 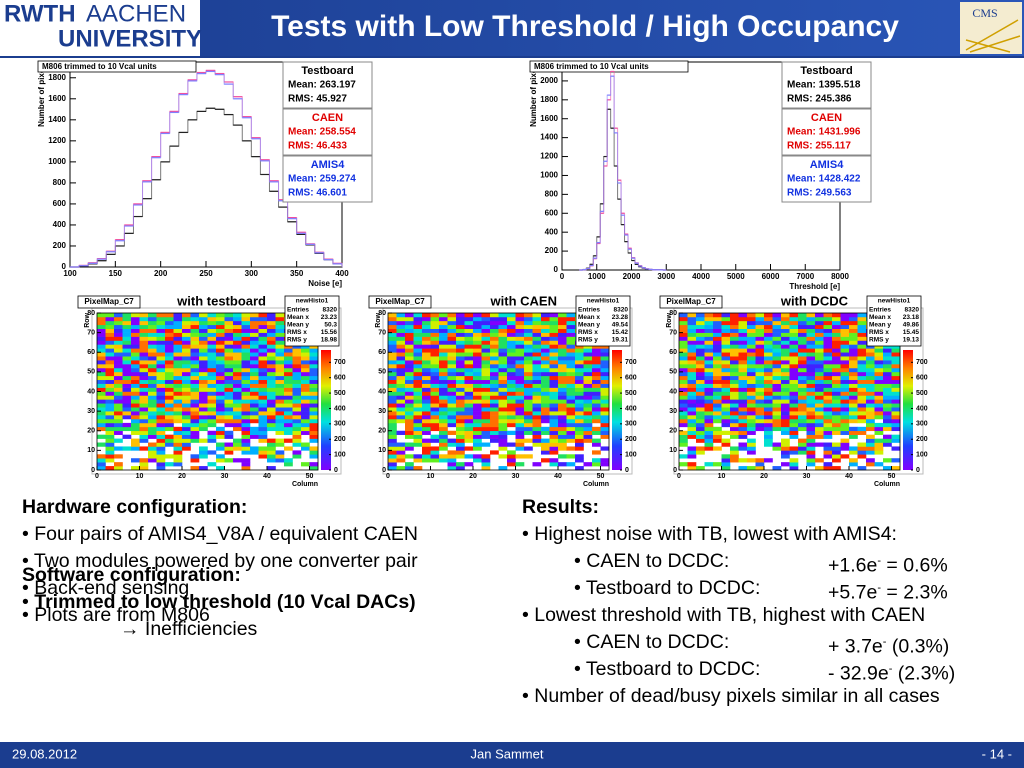 What do you see at coordinates (325, 283) in the screenshot?
I see `x-axis-label: Noise [e]` at bounding box center [325, 283].